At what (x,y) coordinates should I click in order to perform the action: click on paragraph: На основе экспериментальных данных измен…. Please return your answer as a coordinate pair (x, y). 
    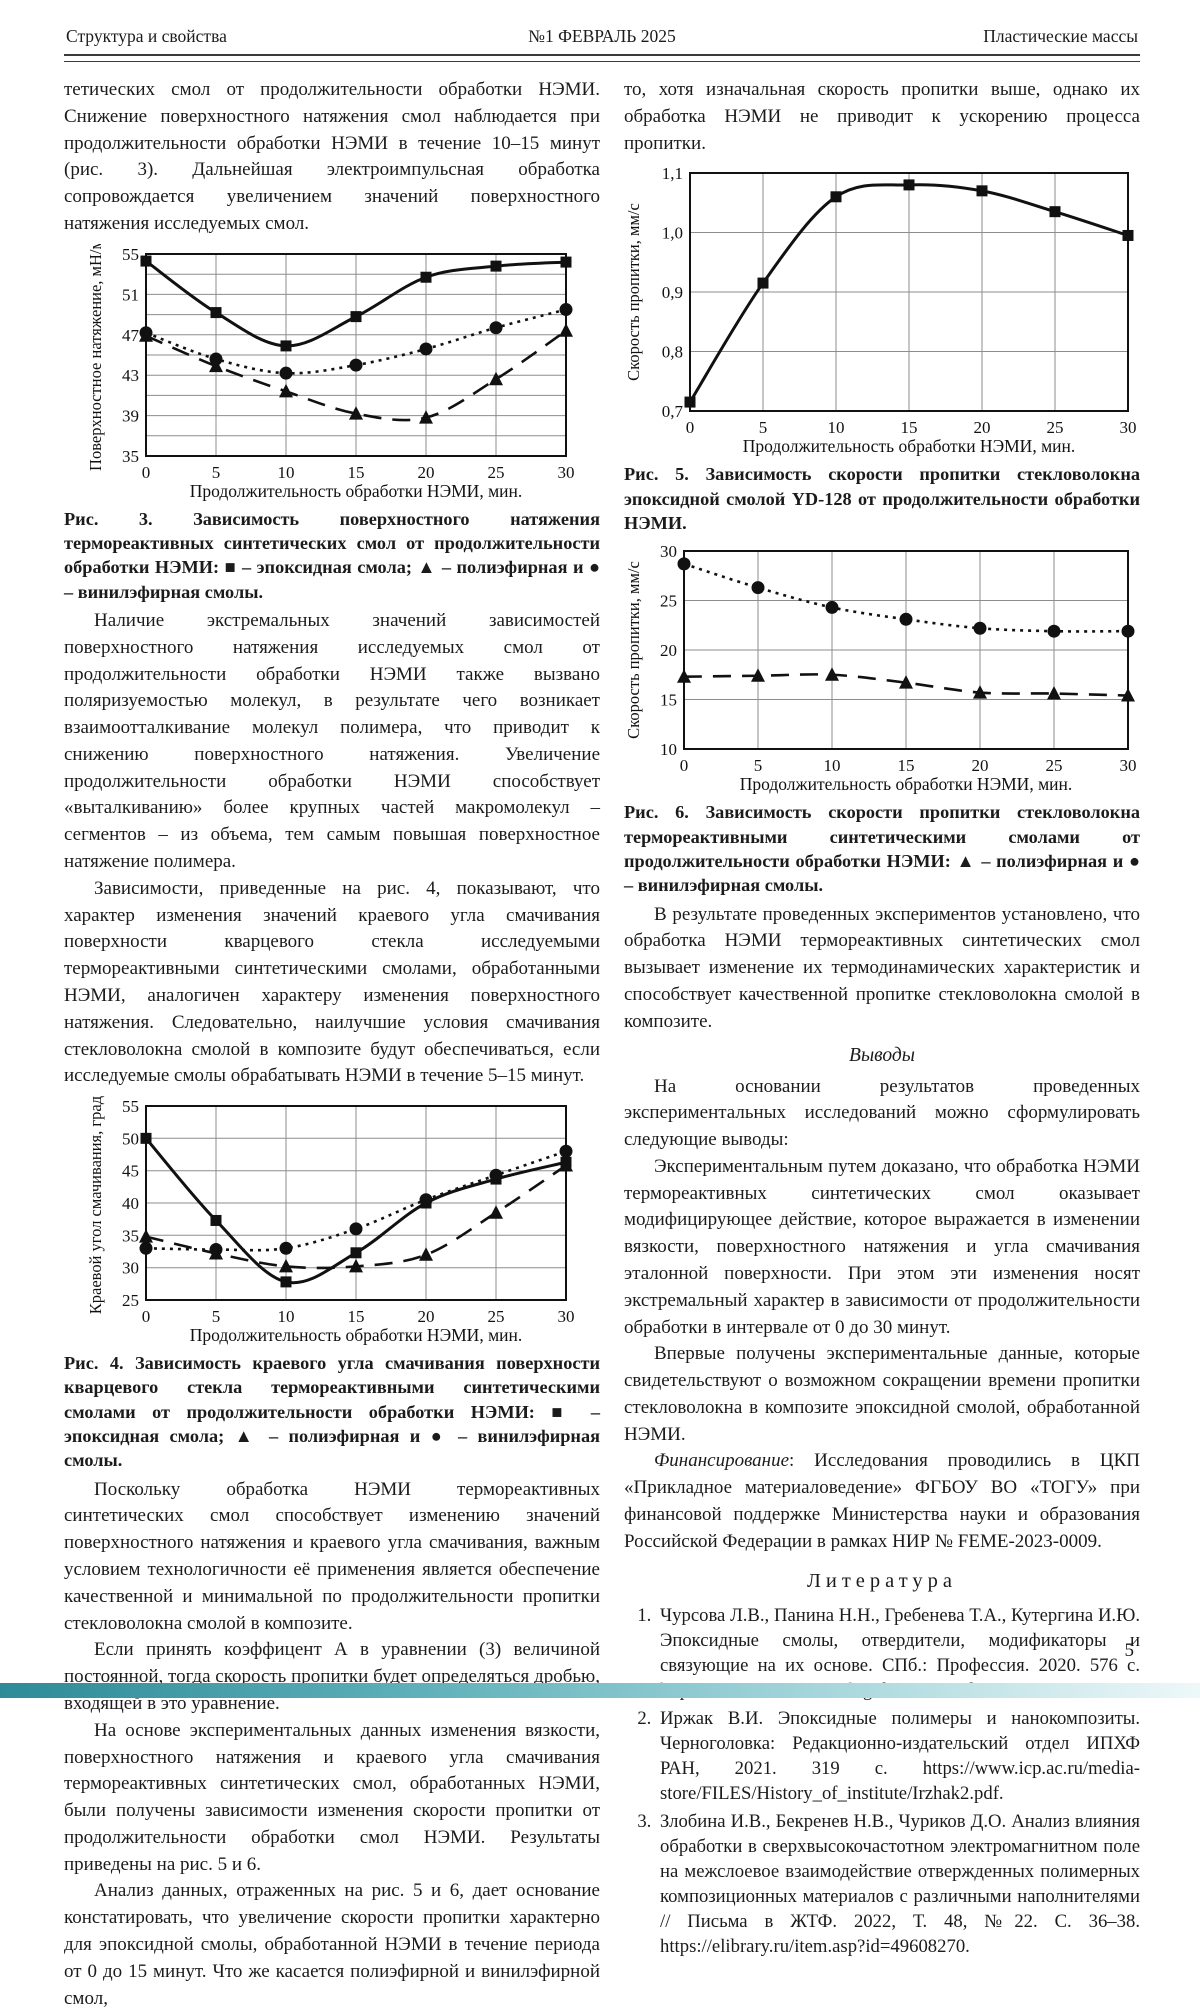
    Looking at the image, I should click on (332, 1797).